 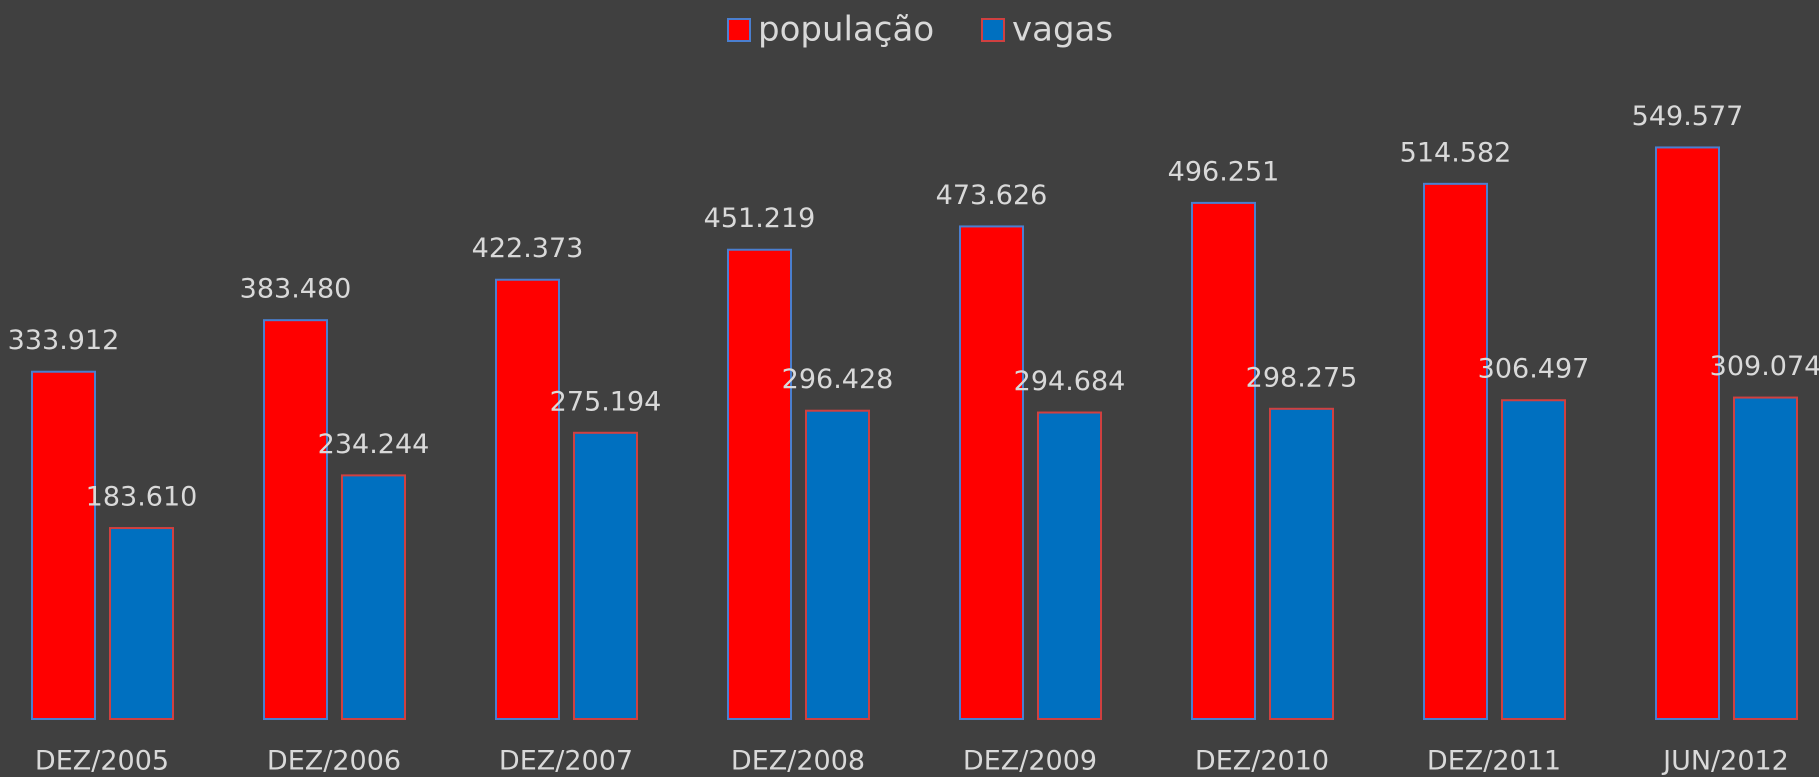 I want to click on data-label: 296.428, so click(x=838, y=379).